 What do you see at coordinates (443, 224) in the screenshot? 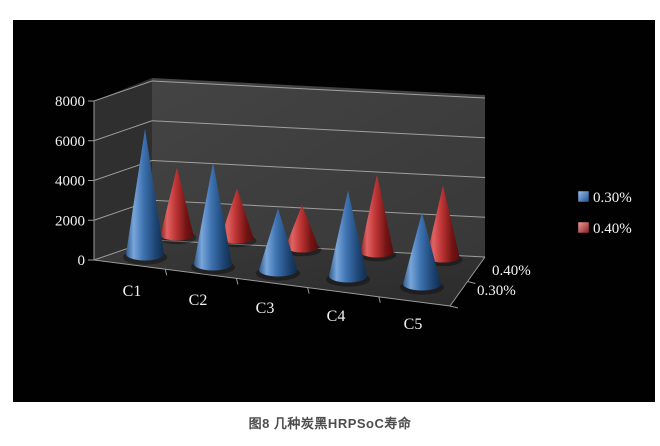
I see `cone-0.40%-C5` at bounding box center [443, 224].